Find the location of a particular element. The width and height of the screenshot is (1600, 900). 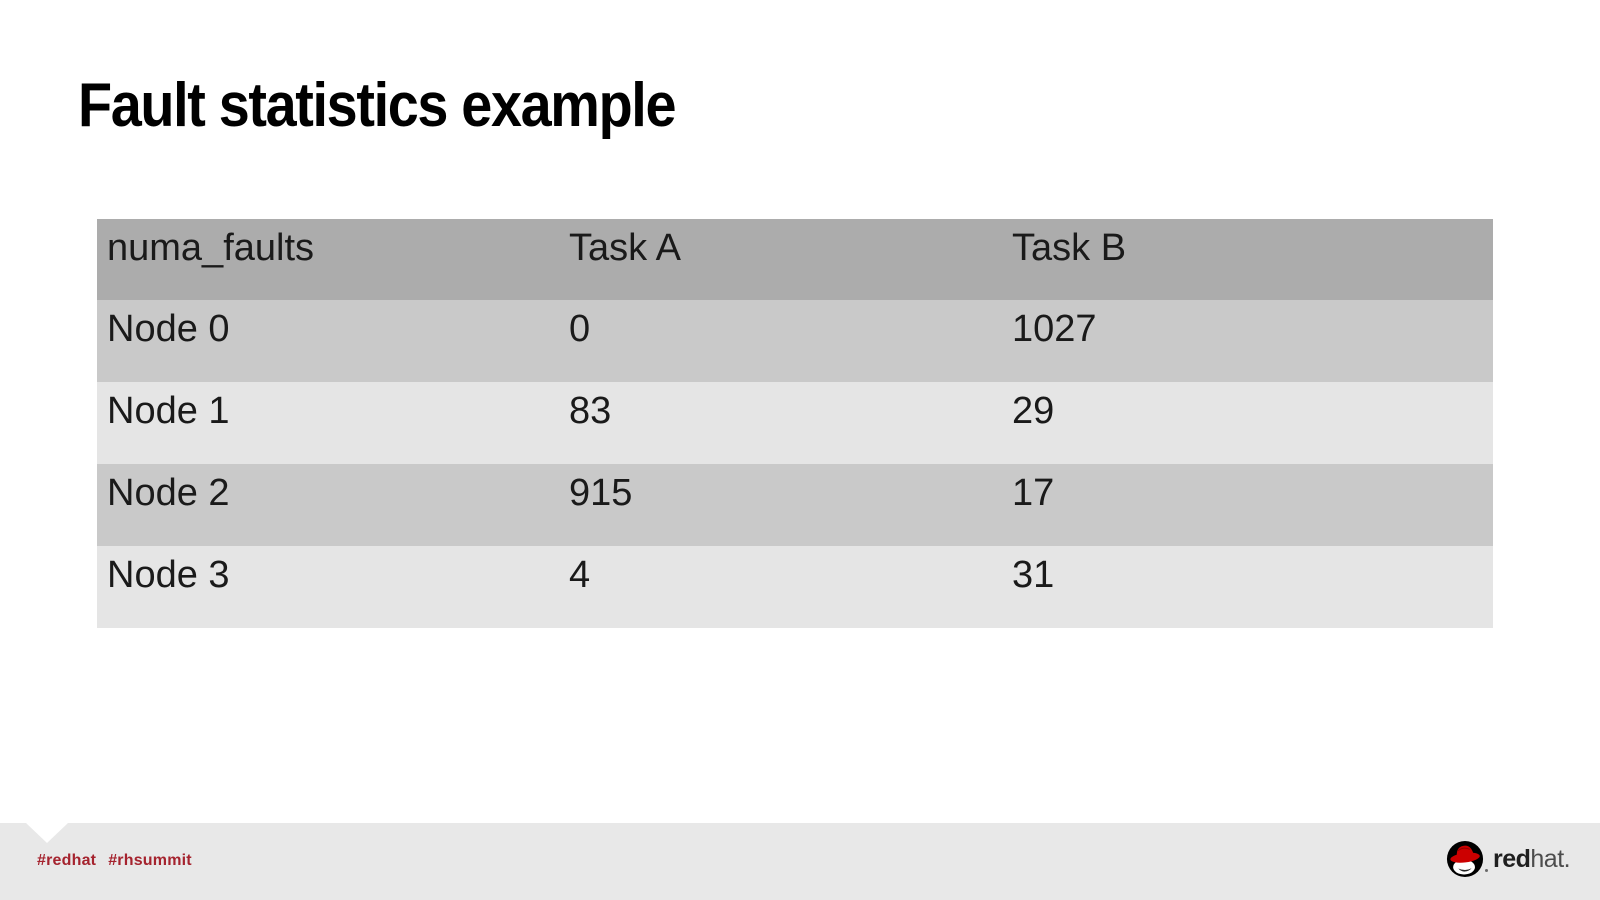

redhat-wordmark-hat: hat is located at coordinates (1547, 859).